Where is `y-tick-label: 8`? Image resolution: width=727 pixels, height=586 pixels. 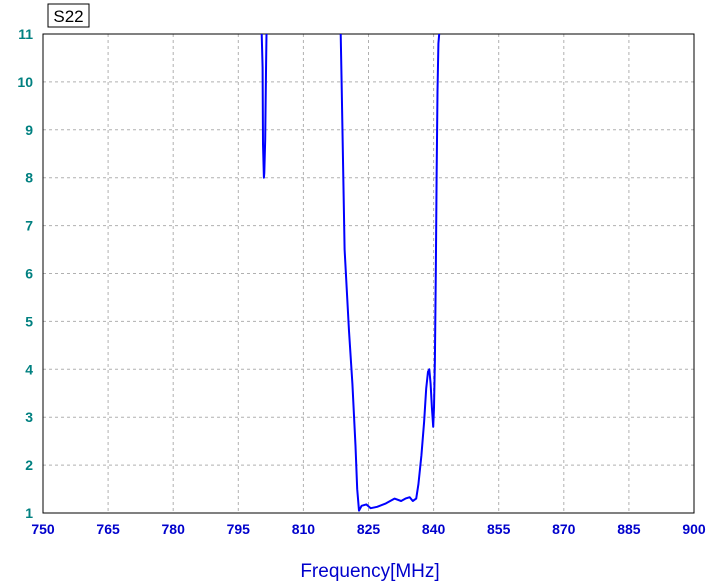 y-tick-label: 8 is located at coordinates (29, 178).